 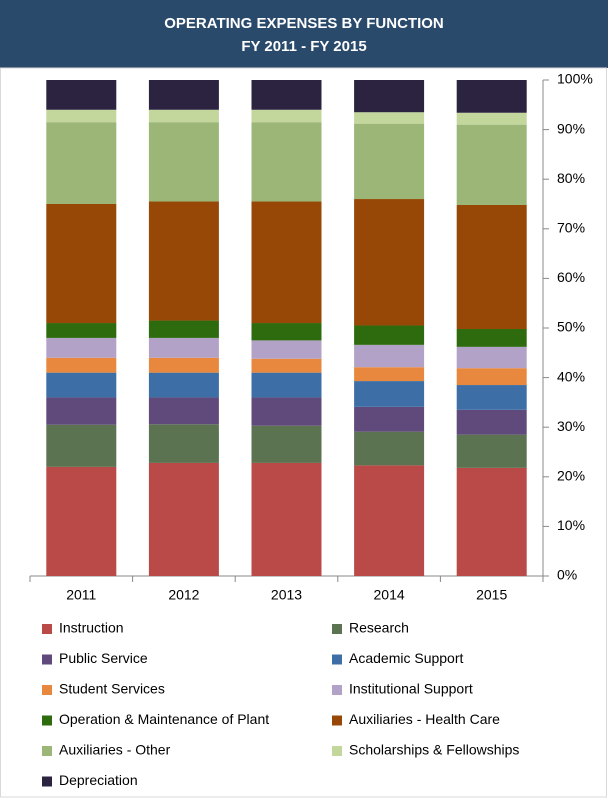 What do you see at coordinates (491, 595) in the screenshot?
I see `x-tick-label: 2015` at bounding box center [491, 595].